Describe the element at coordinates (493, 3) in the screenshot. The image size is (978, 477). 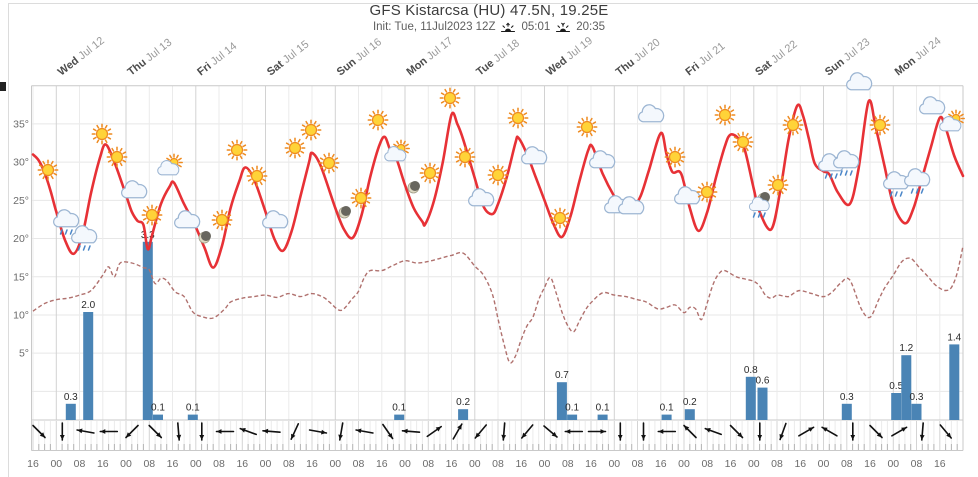
I see `frame-top-border` at that location.